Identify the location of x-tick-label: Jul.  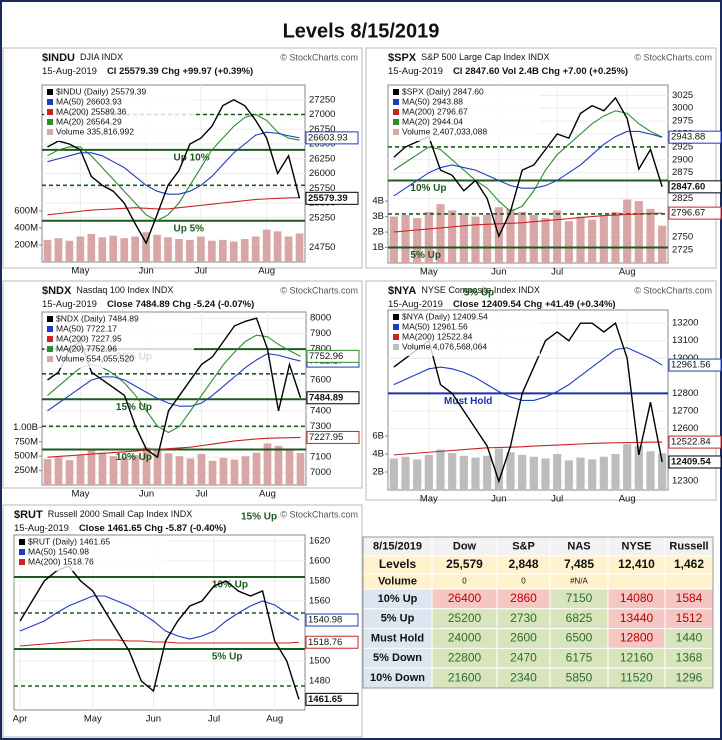
(214, 719).